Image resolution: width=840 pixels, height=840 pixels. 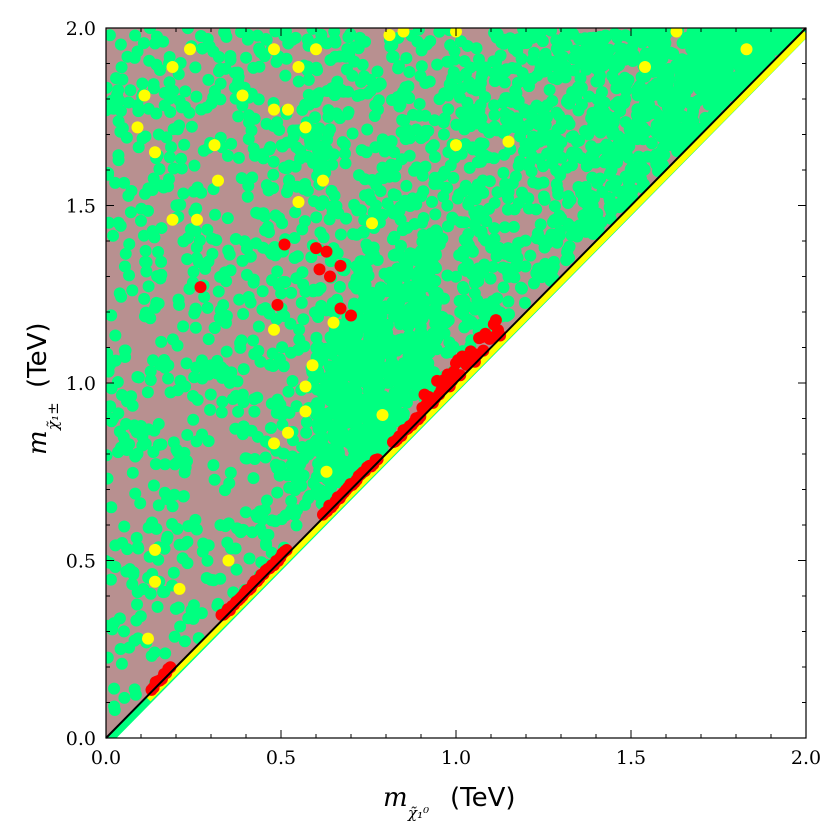 What do you see at coordinates (38, 442) in the screenshot?
I see `y-axis-label-symbol: m` at bounding box center [38, 442].